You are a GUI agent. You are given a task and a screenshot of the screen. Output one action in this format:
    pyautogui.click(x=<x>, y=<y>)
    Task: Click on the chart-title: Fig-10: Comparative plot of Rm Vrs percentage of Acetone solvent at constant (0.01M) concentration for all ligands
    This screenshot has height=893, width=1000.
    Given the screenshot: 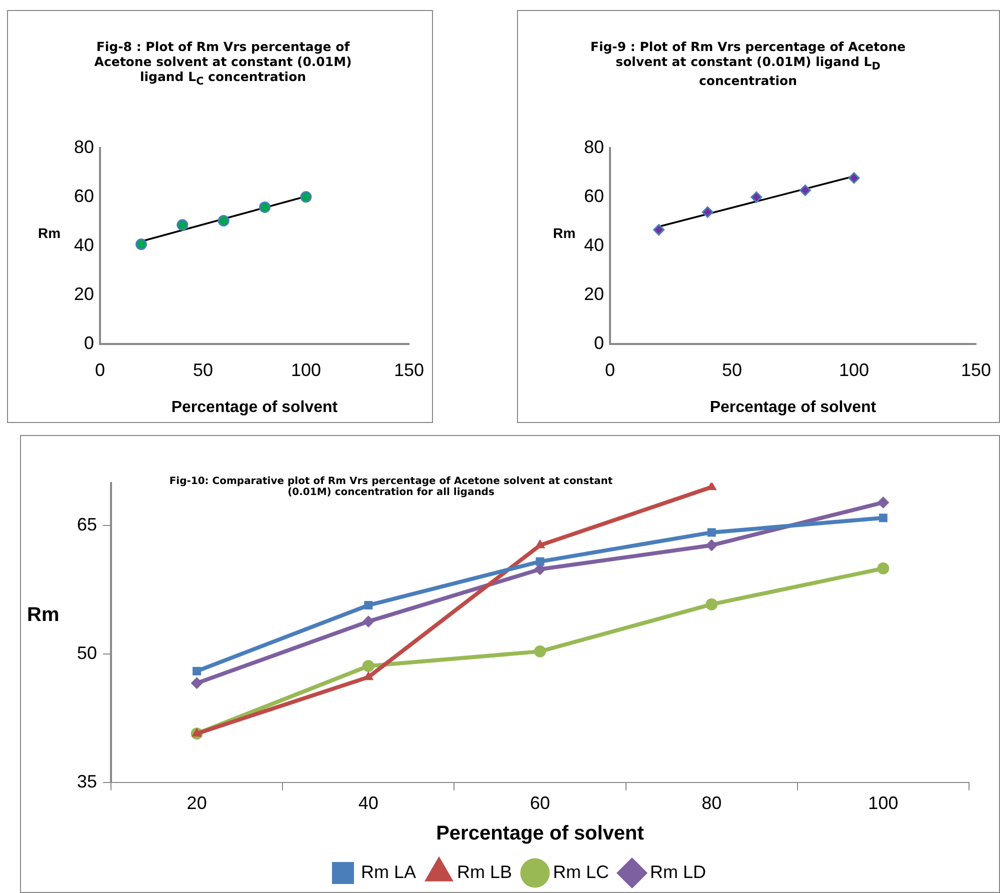 What is the action you would take?
    pyautogui.click(x=391, y=487)
    